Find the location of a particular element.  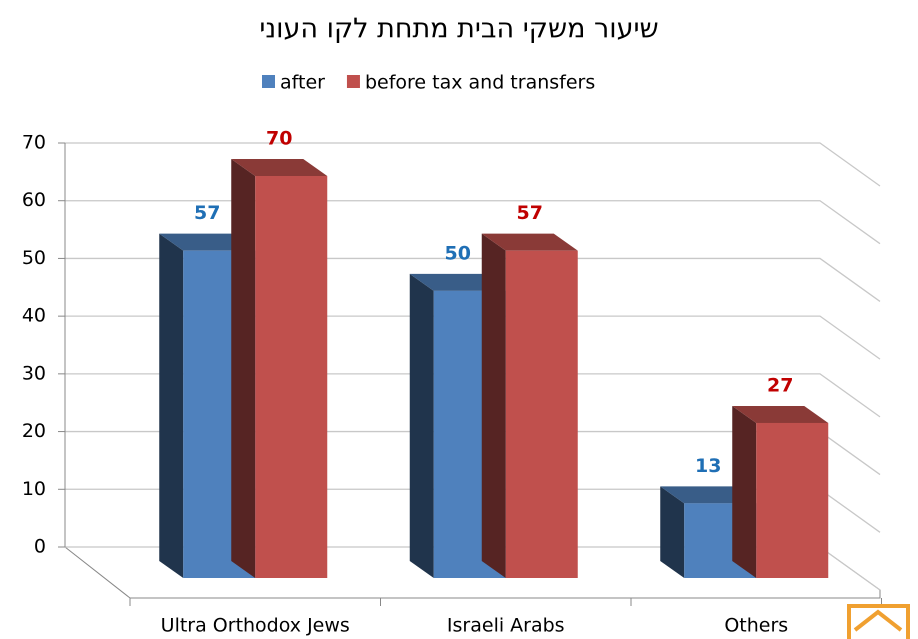

chart-title: שיעור משקי הבית מתחת לקו העוני is located at coordinates (458, 29).